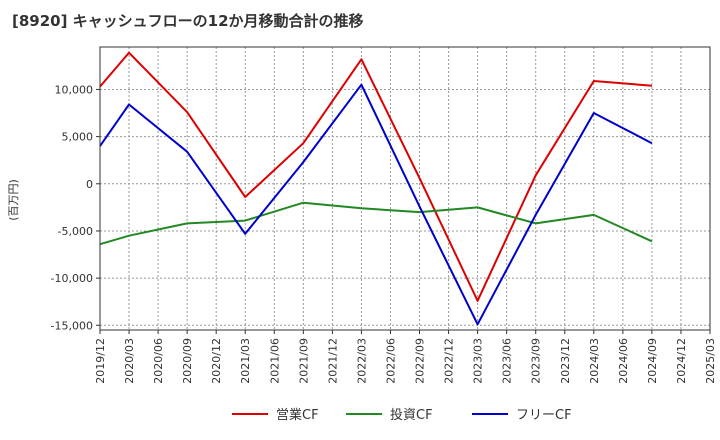 The image size is (720, 440). I want to click on y-tick-label: -15,000, so click(72, 325).